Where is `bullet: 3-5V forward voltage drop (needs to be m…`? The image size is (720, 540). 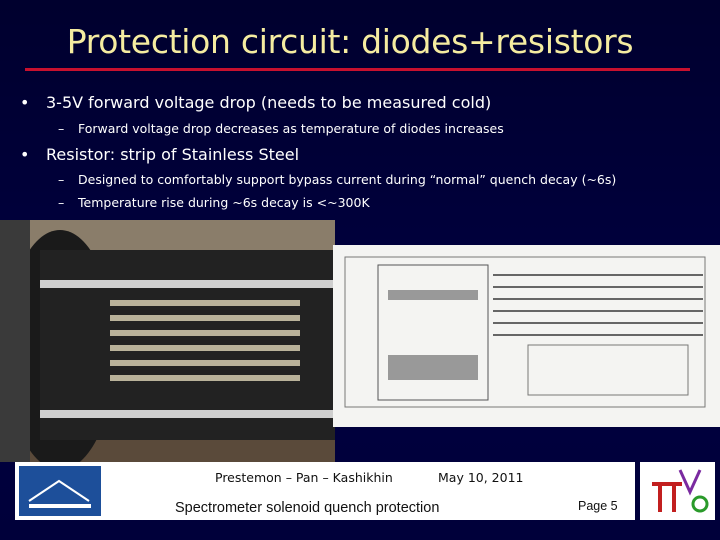 bullet: 3-5V forward voltage drop (needs to be m… is located at coordinates (255, 102).